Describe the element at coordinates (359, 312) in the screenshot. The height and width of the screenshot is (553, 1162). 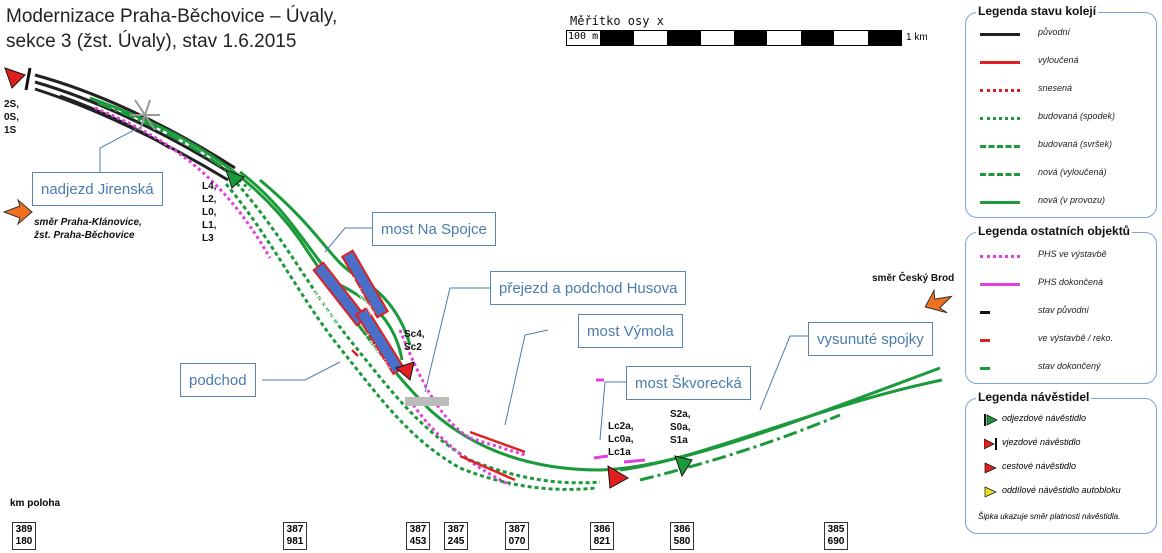
I see `platforms` at that location.